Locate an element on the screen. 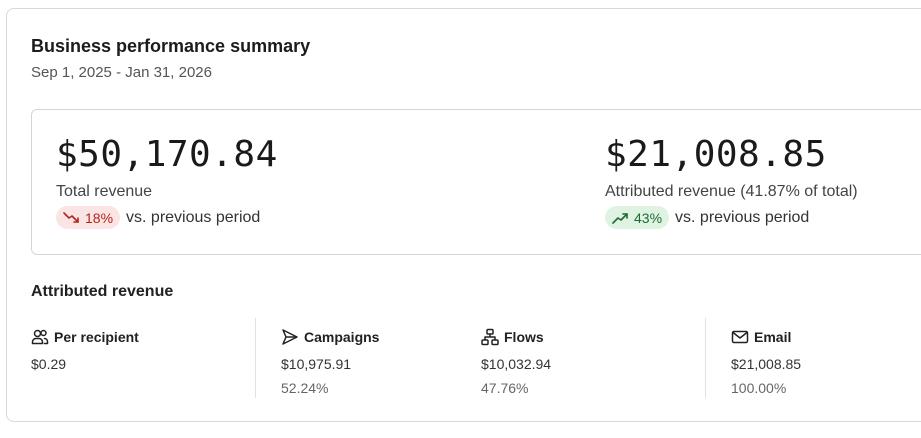 Image resolution: width=921 pixels, height=438 pixels. column-label: Flows is located at coordinates (524, 337).